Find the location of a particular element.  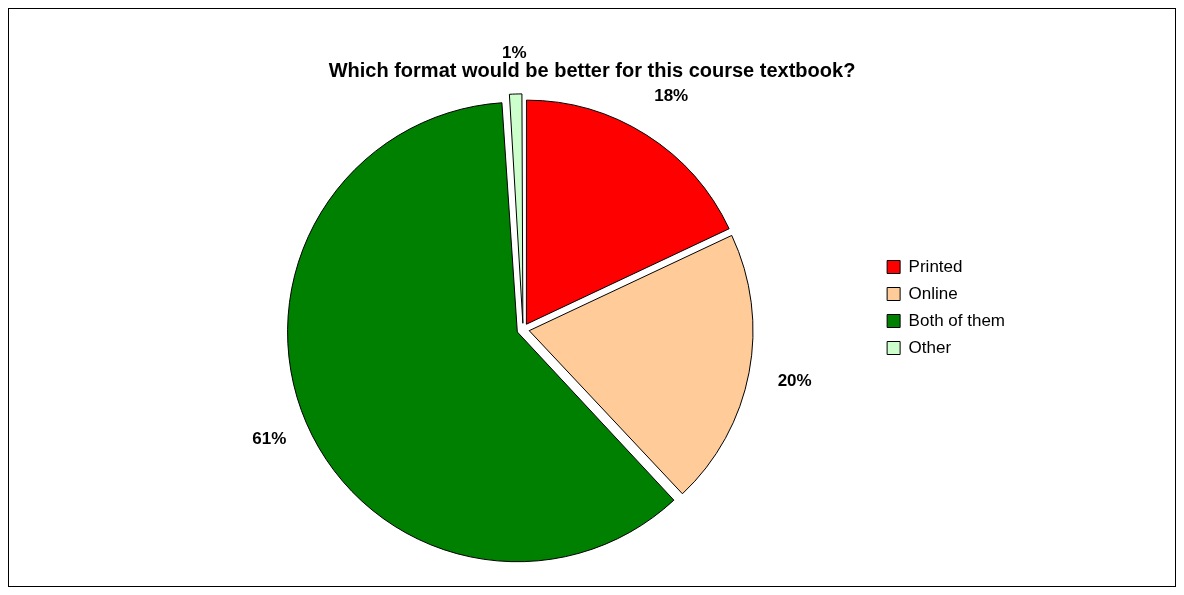

legend-label: Both of them is located at coordinates (956, 320).